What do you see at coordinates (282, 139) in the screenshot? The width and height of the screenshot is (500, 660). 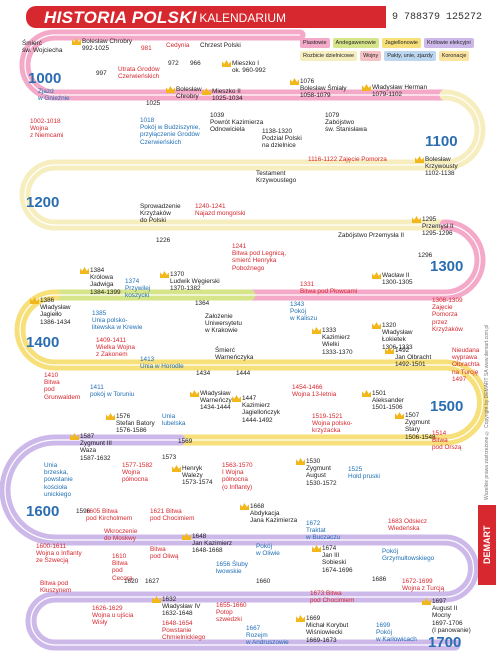 I see `timeline-event: 1138-1320 Podział Polski na dzielnice` at bounding box center [282, 139].